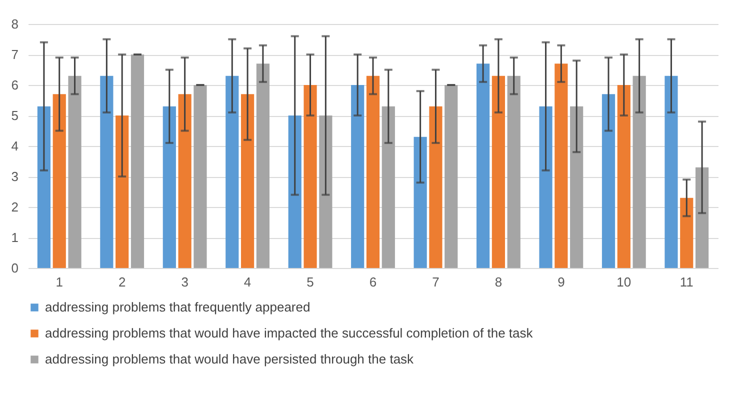 This screenshot has height=405, width=755. Describe the element at coordinates (436, 282) in the screenshot. I see `x-tick-label: 7` at that location.